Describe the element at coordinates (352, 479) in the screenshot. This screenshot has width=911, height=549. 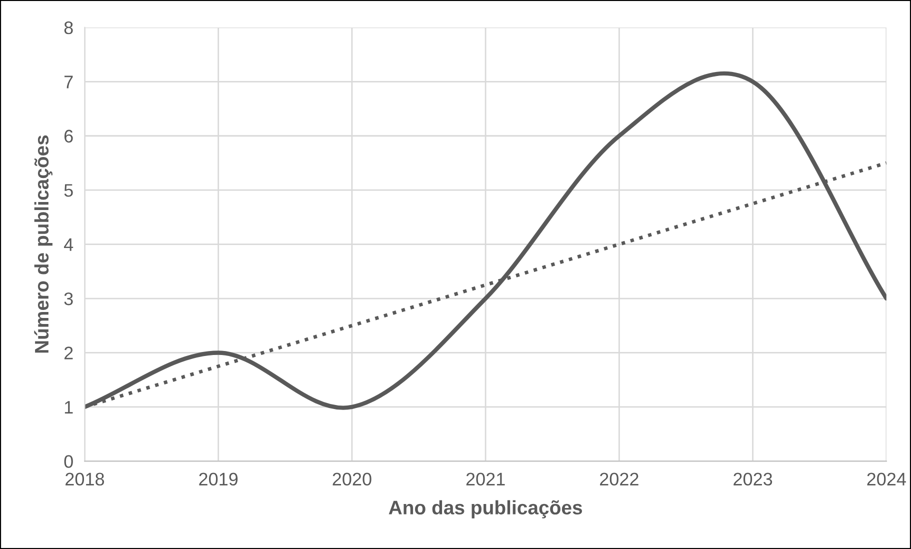
I see `x-tick-label: 2020` at that location.